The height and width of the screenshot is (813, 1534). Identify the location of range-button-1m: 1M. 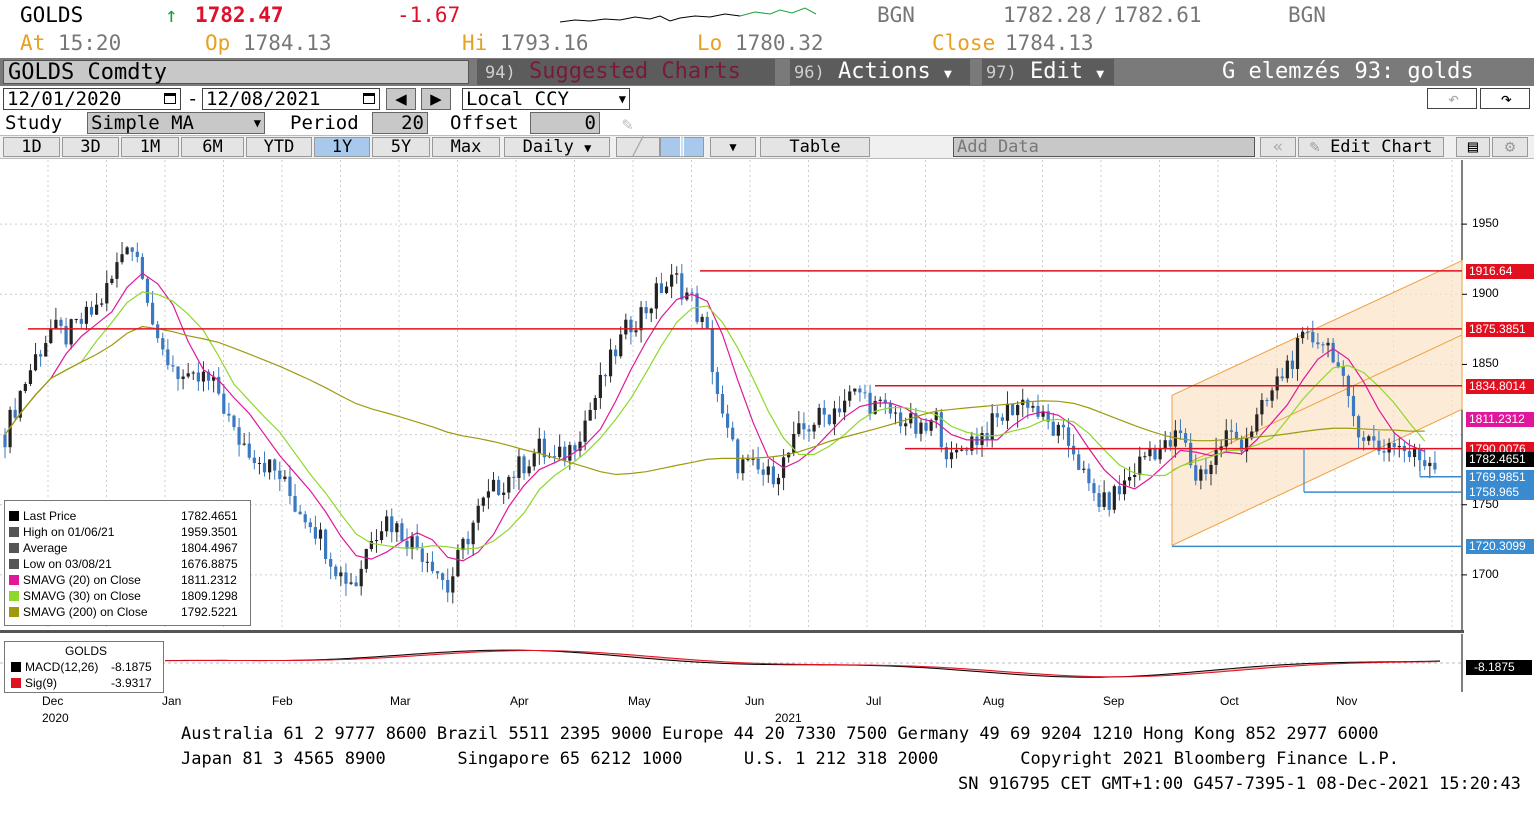
(150, 147).